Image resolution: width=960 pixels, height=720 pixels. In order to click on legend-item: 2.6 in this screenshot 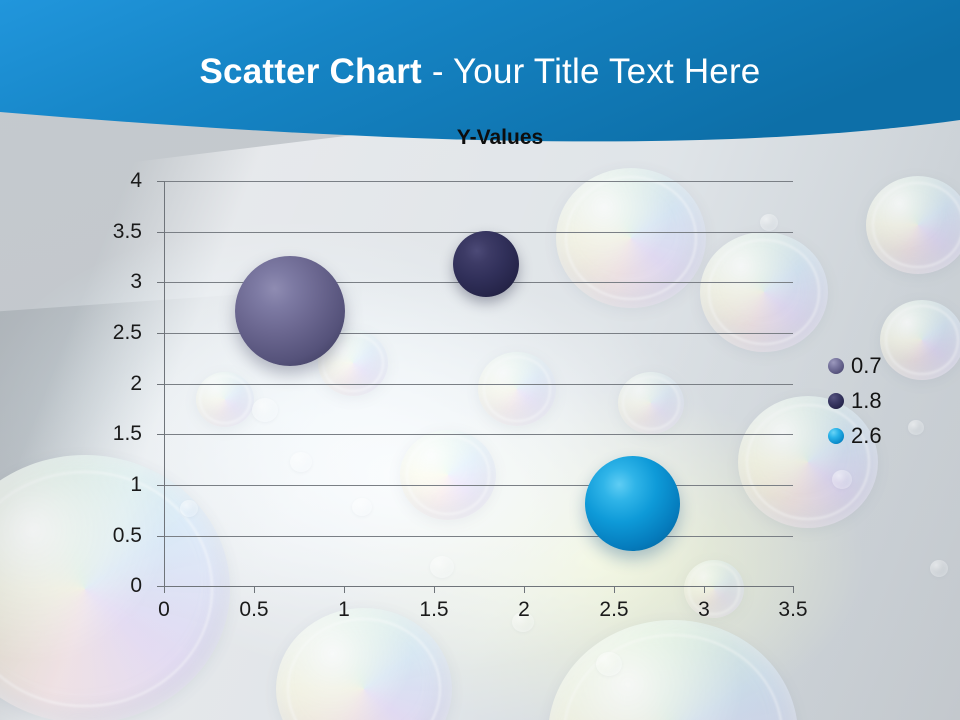, I will do `click(855, 435)`.